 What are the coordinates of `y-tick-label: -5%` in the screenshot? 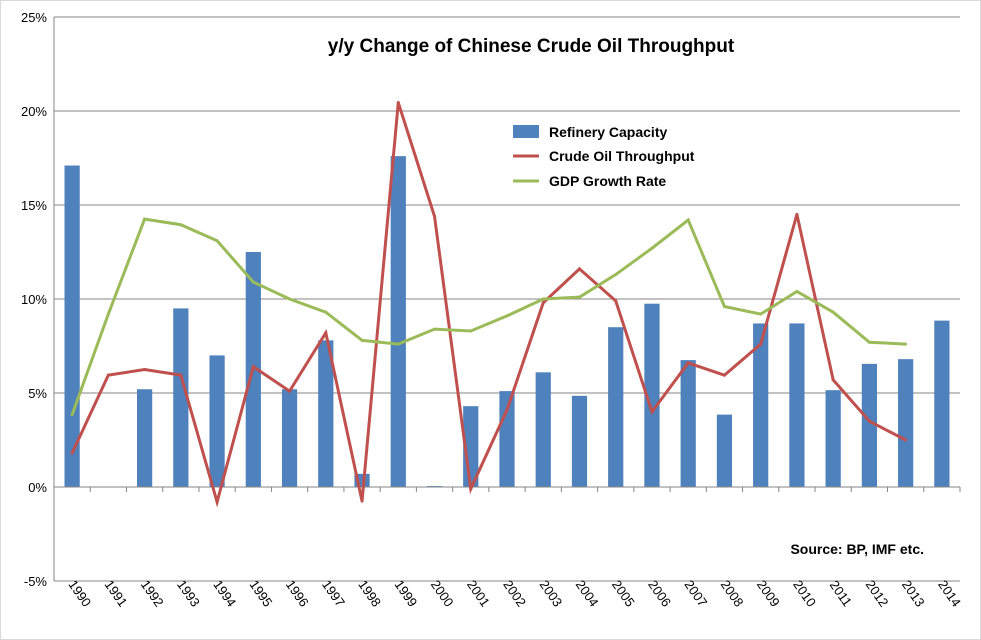 It's located at (36, 581).